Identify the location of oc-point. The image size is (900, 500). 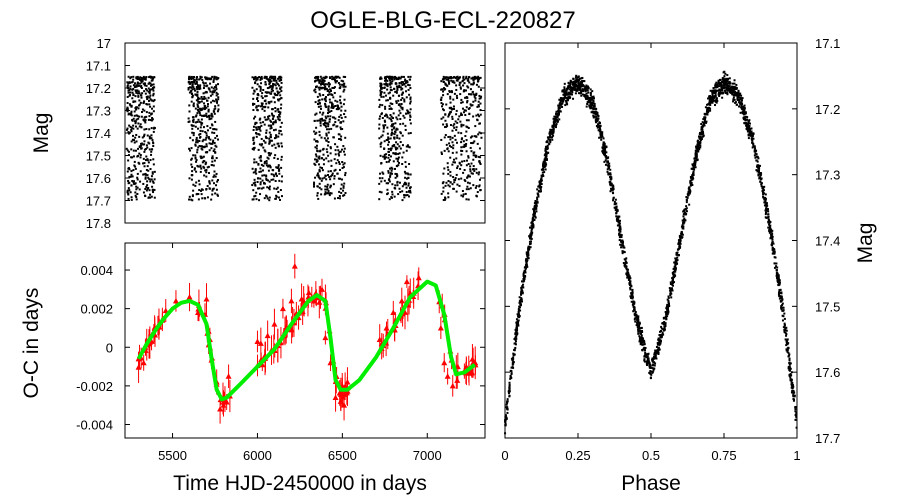
(319, 302).